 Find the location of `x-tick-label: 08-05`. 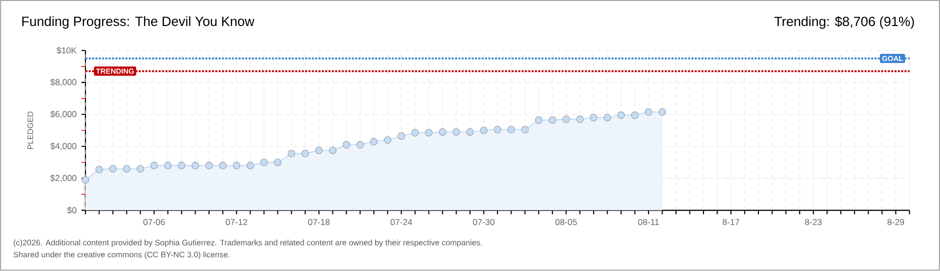

x-tick-label: 08-05 is located at coordinates (566, 222).